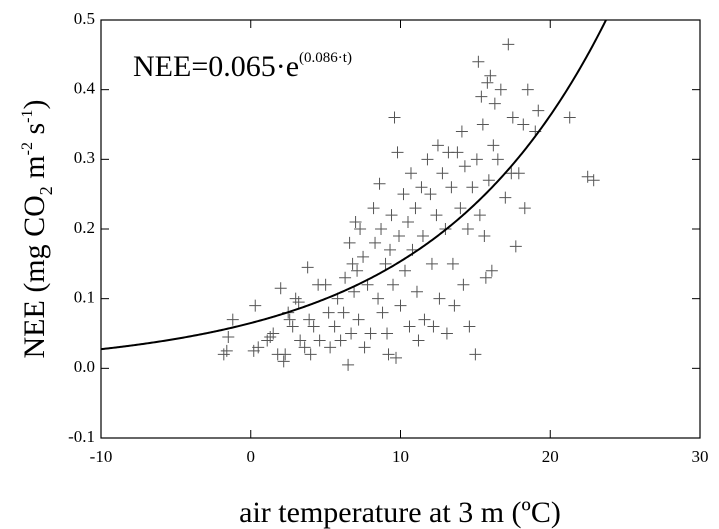  I want to click on x-tick-label: 30, so click(700, 456).